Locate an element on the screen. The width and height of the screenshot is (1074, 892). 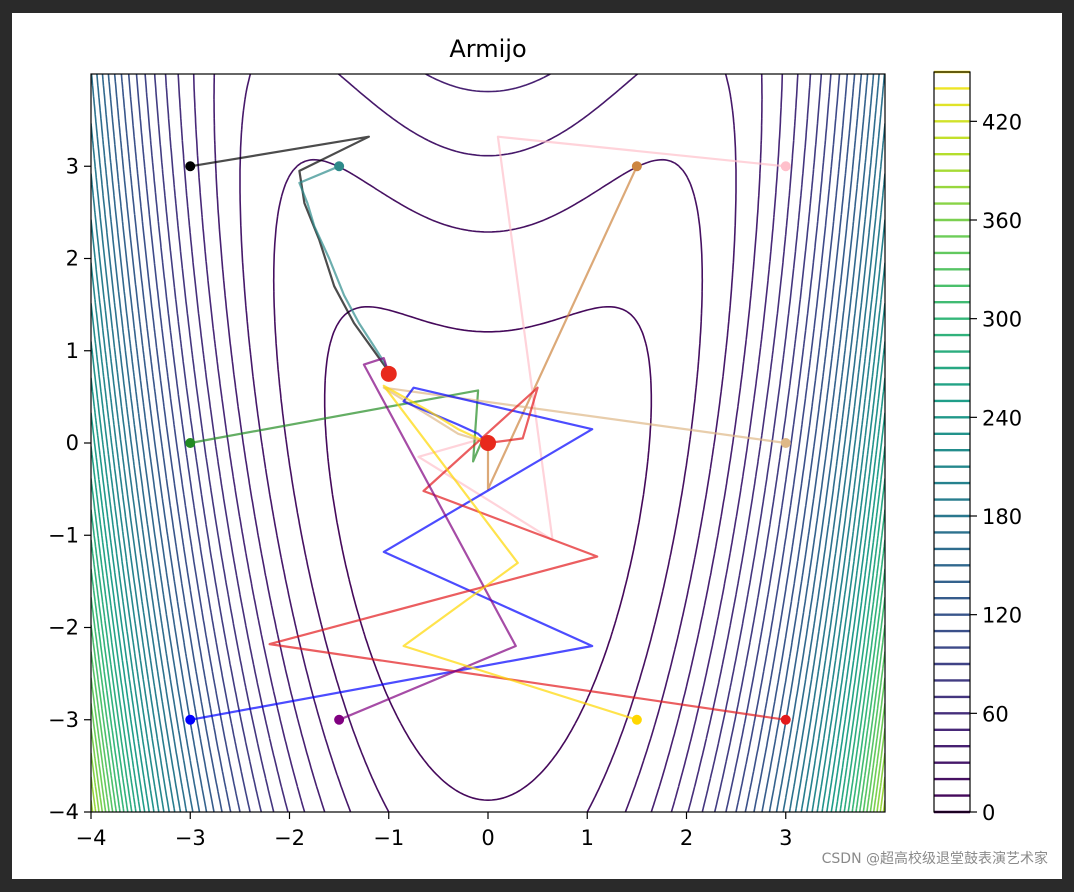
x-tick-label: 2 is located at coordinates (686, 838).